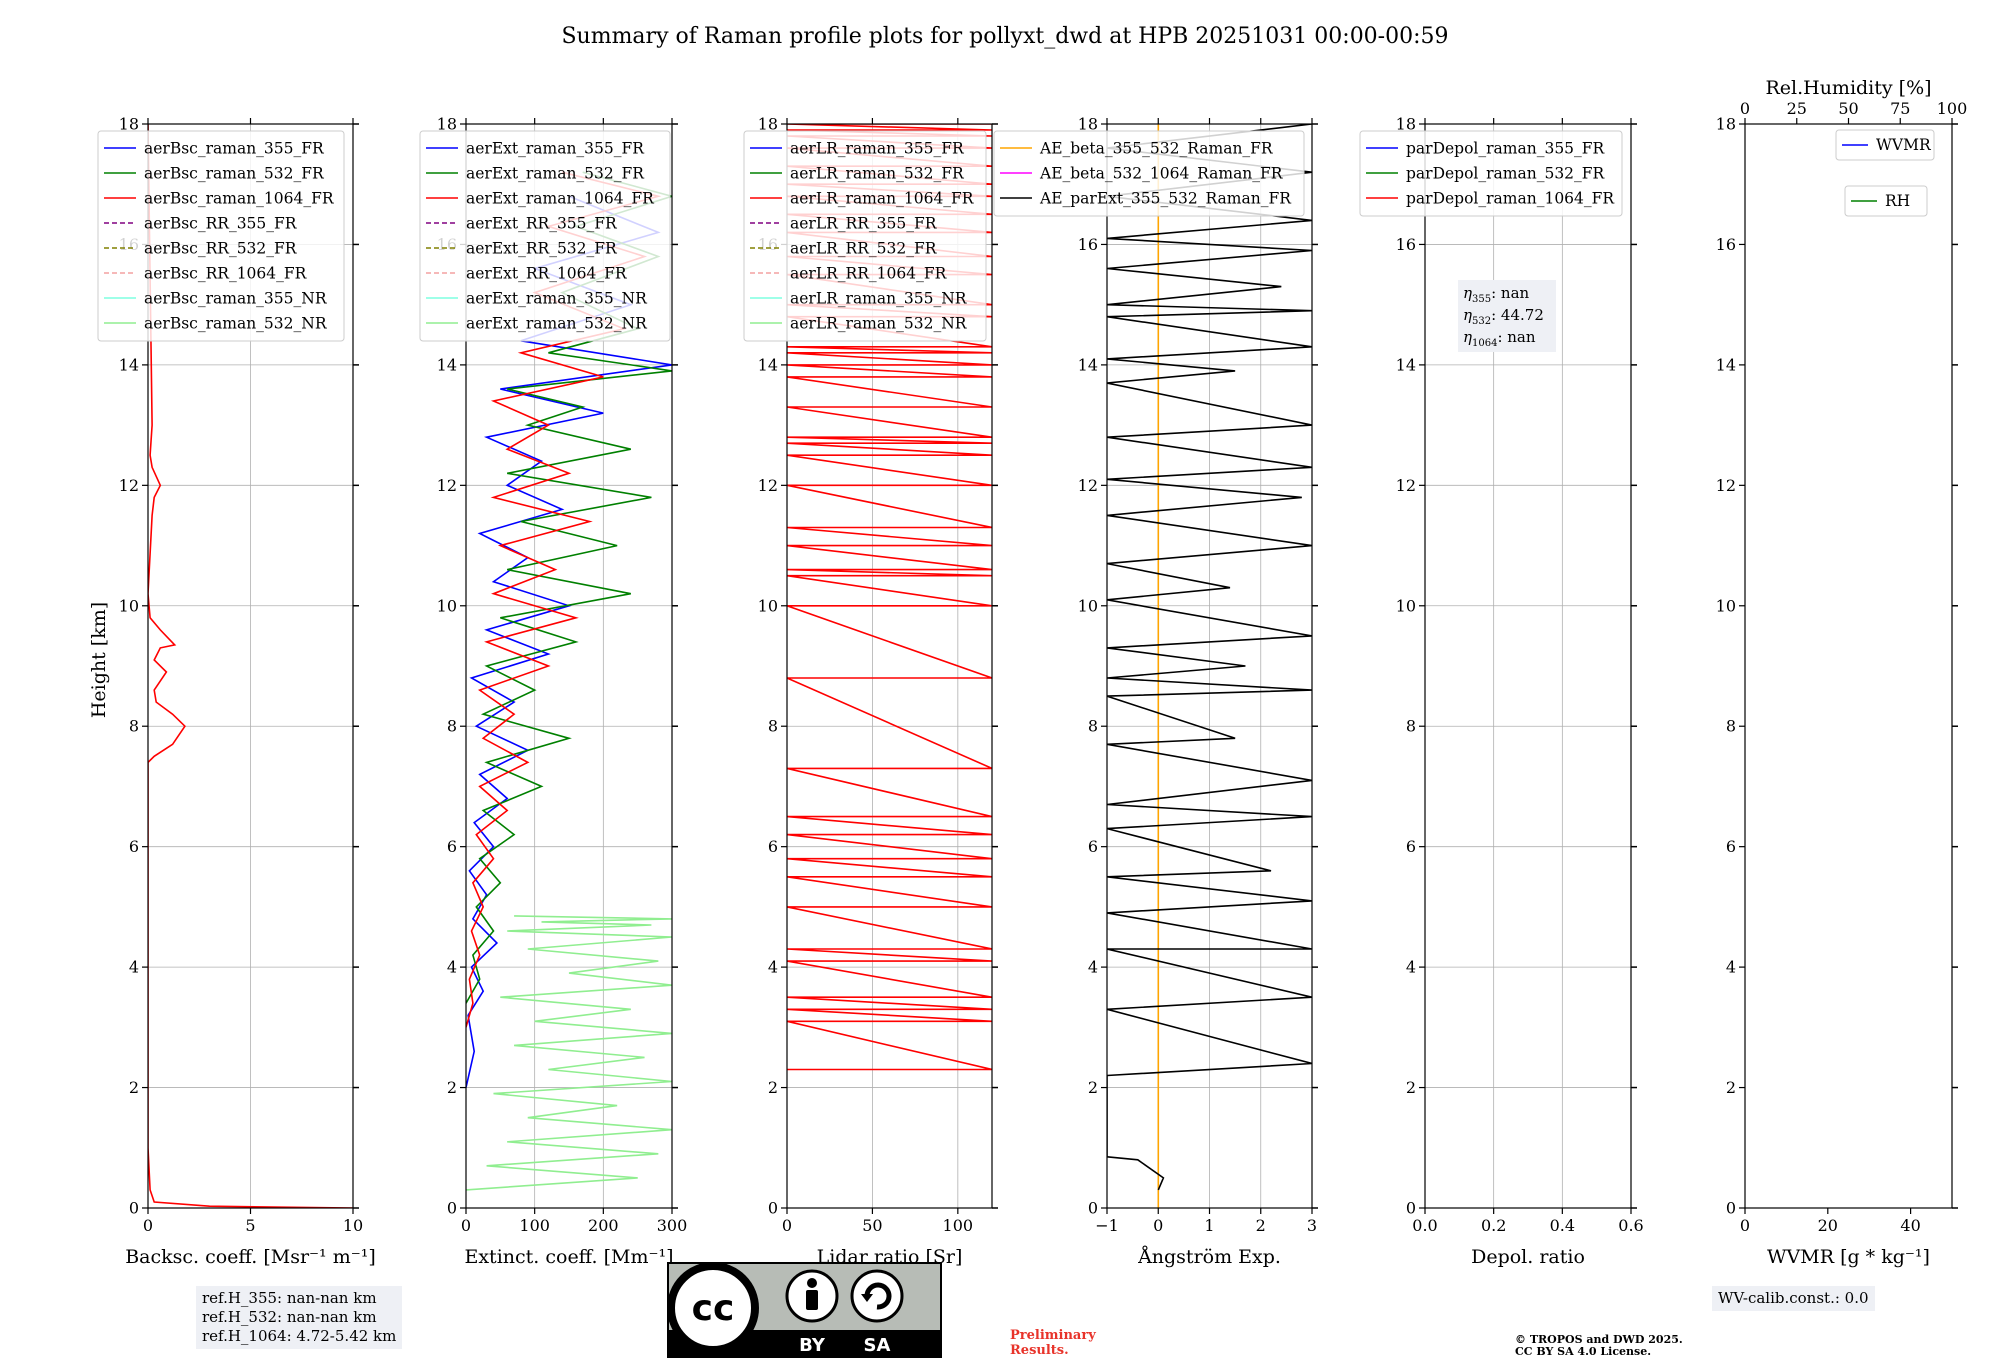 The width and height of the screenshot is (2000, 1360). What do you see at coordinates (1599, 1339) in the screenshot?
I see `copyright-line-1: © TROPOS and DWD 2025.` at bounding box center [1599, 1339].